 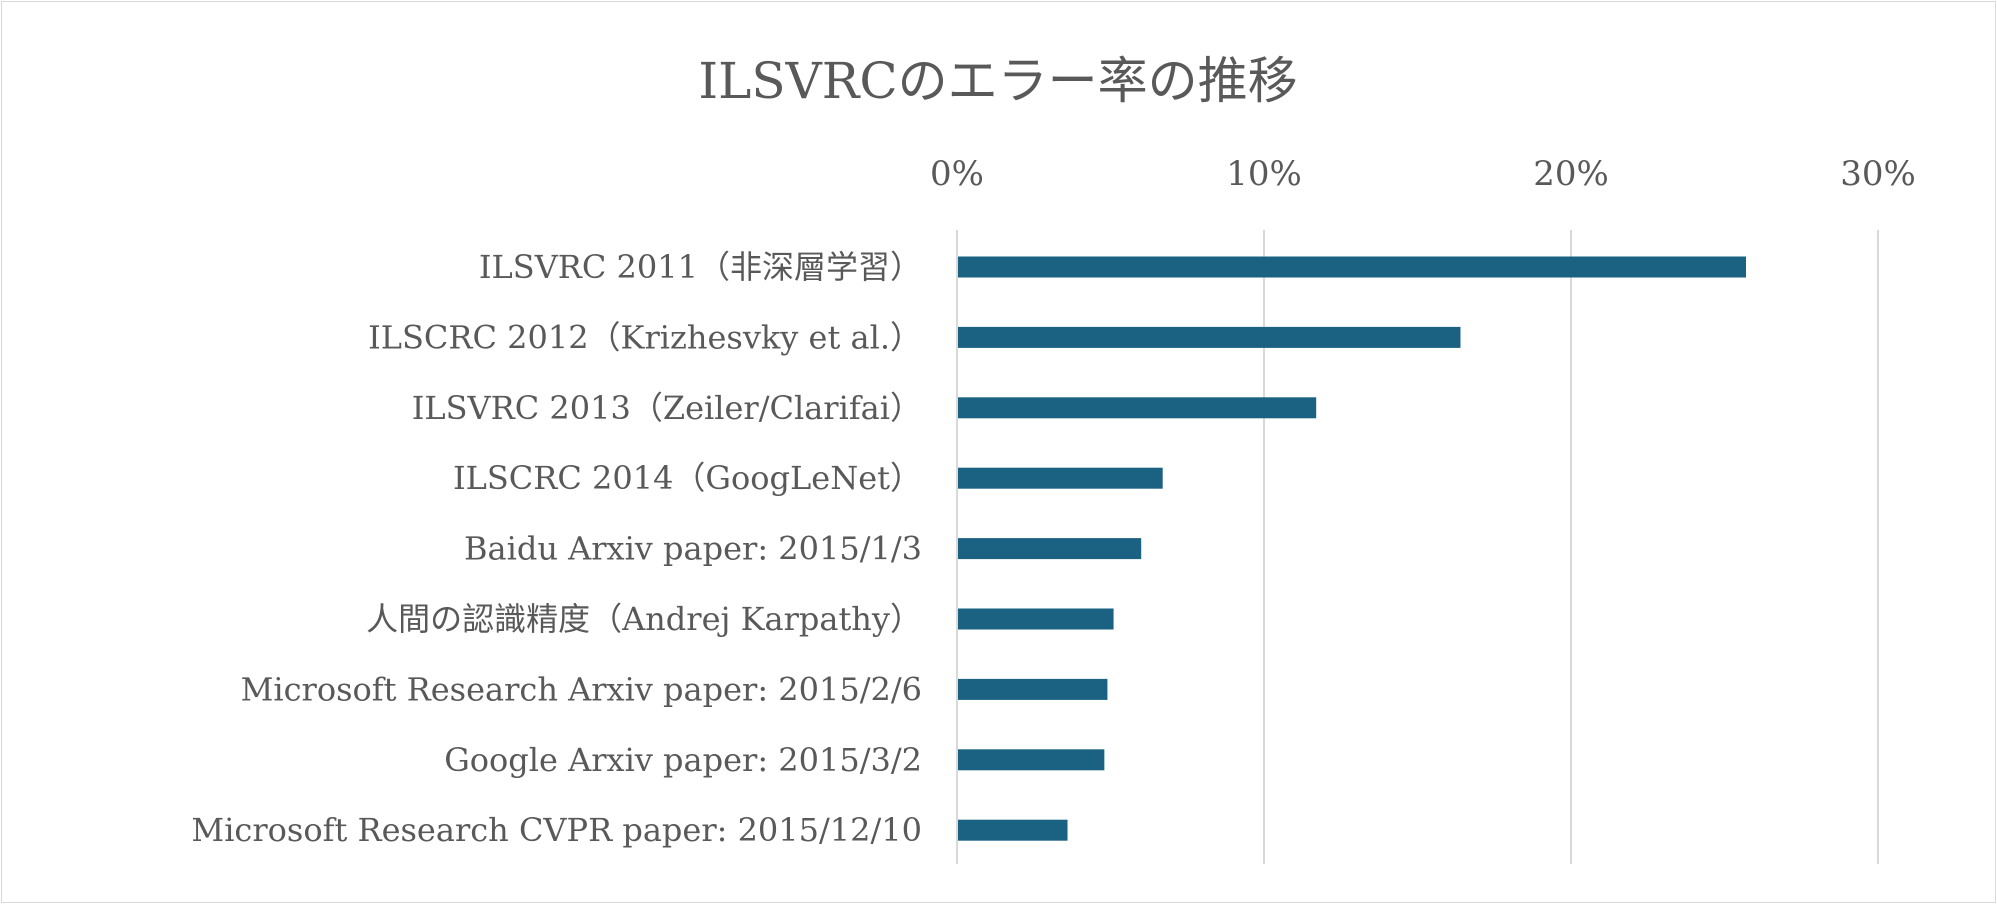 What do you see at coordinates (1571, 174) in the screenshot?
I see `x-tick-label: 20%` at bounding box center [1571, 174].